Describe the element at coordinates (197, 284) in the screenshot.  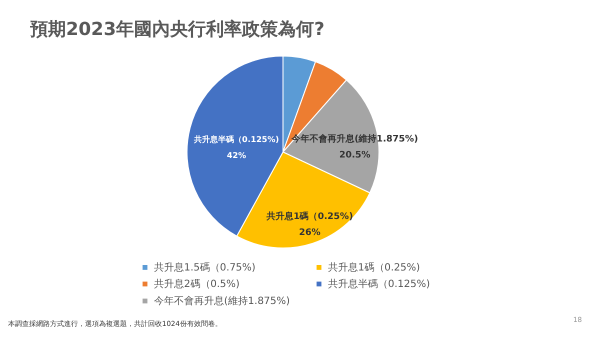
I see `legend-label: 共升息2碼（0.5%)` at that location.